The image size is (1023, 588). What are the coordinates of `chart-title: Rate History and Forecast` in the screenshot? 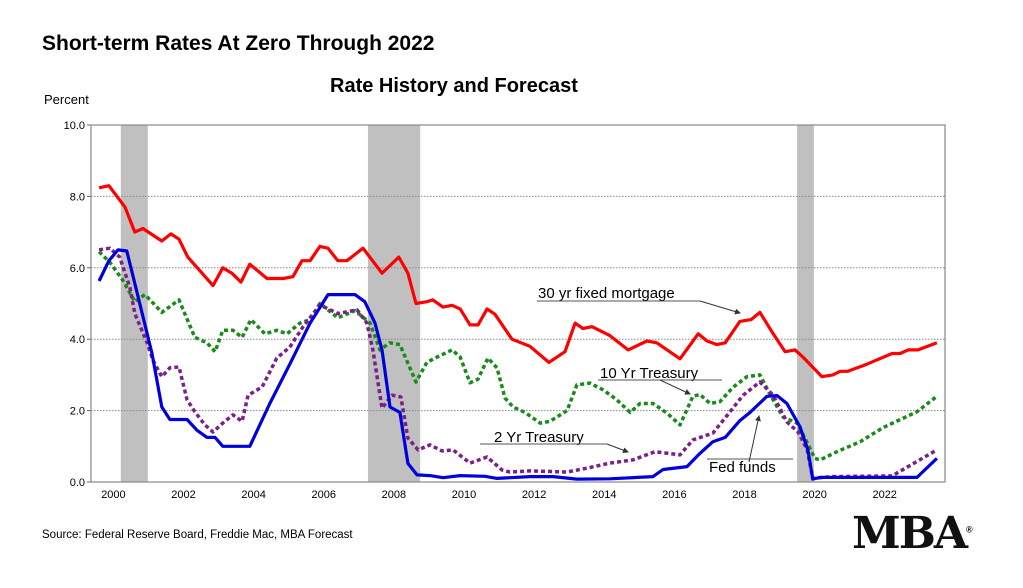 It's located at (454, 86).